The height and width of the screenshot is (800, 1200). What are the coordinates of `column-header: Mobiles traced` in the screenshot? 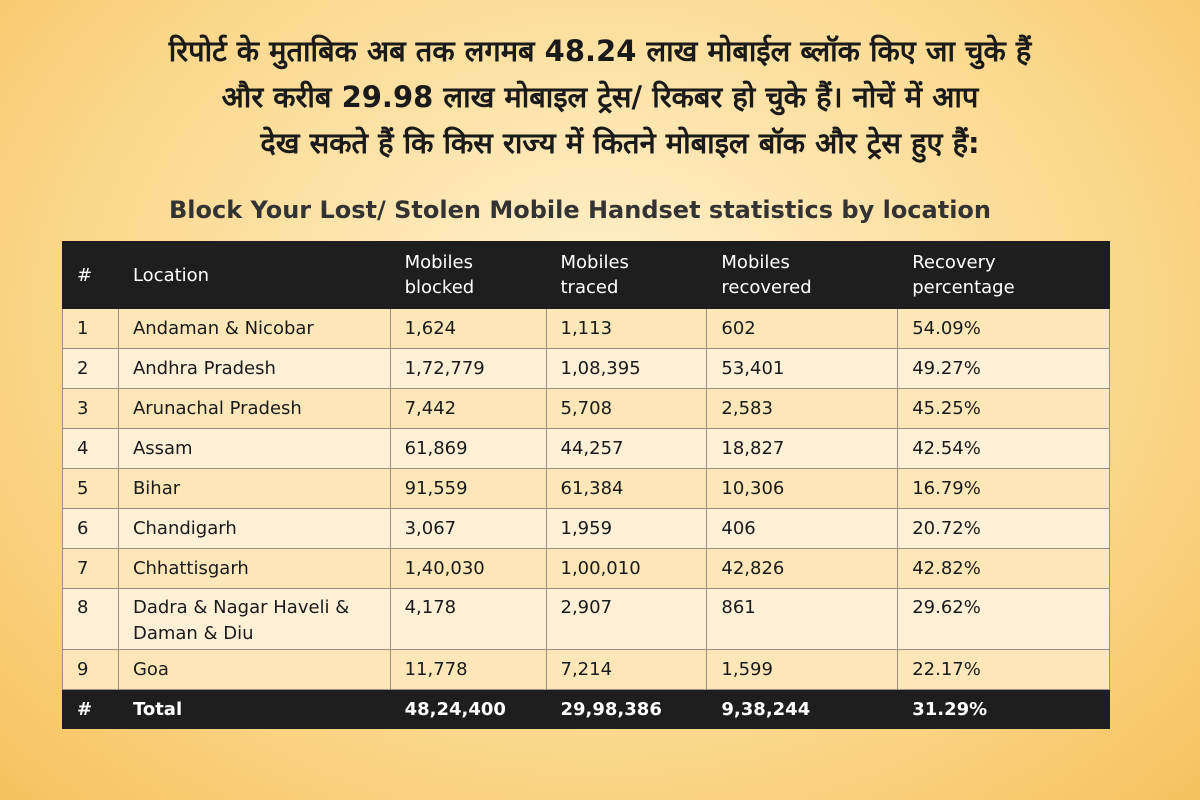 It's located at (626, 275).